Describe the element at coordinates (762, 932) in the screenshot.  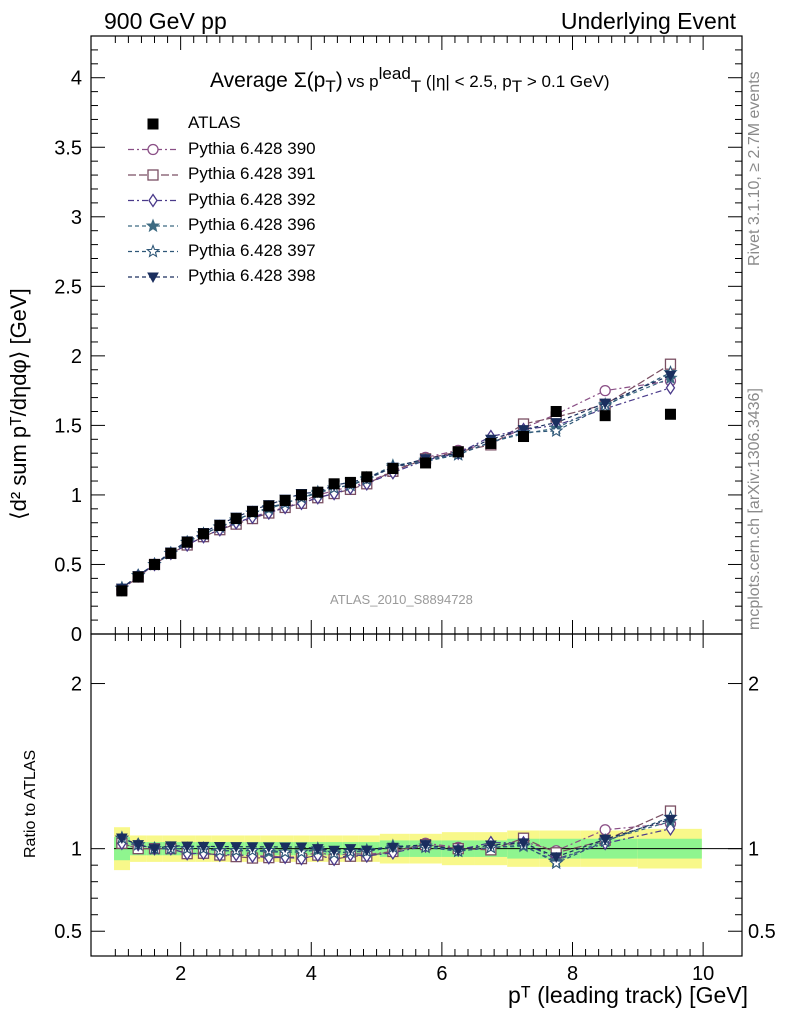
I see `y-tick-label-right: 0.5` at that location.